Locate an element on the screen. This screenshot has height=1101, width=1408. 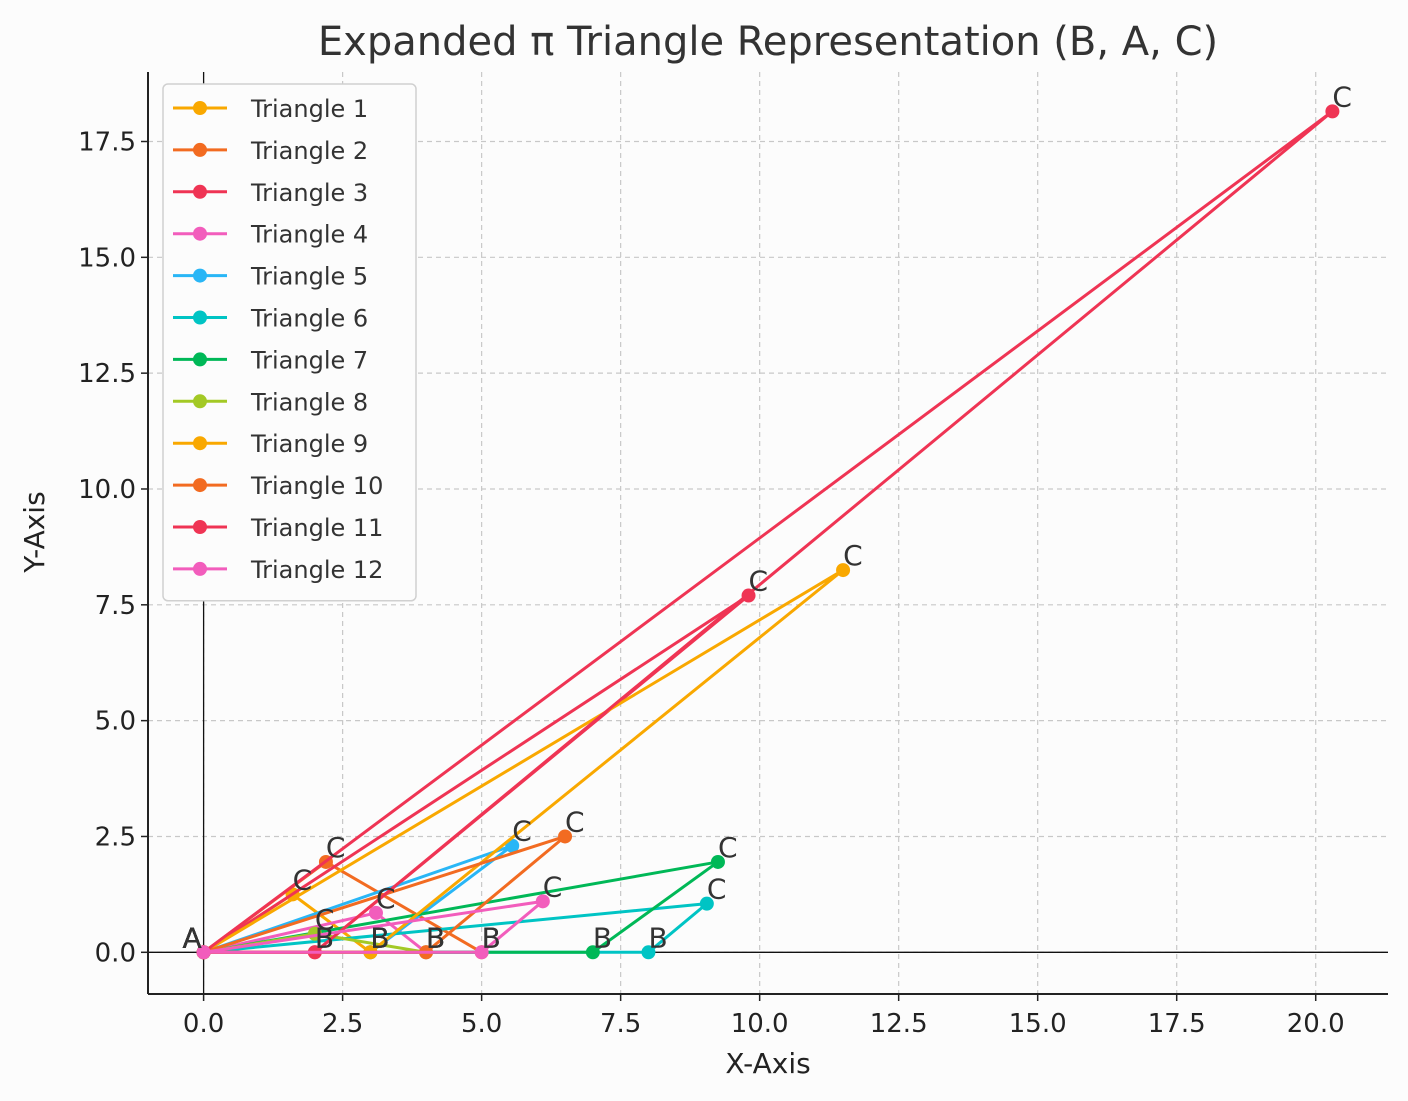
point-label: A is located at coordinates (191, 937).